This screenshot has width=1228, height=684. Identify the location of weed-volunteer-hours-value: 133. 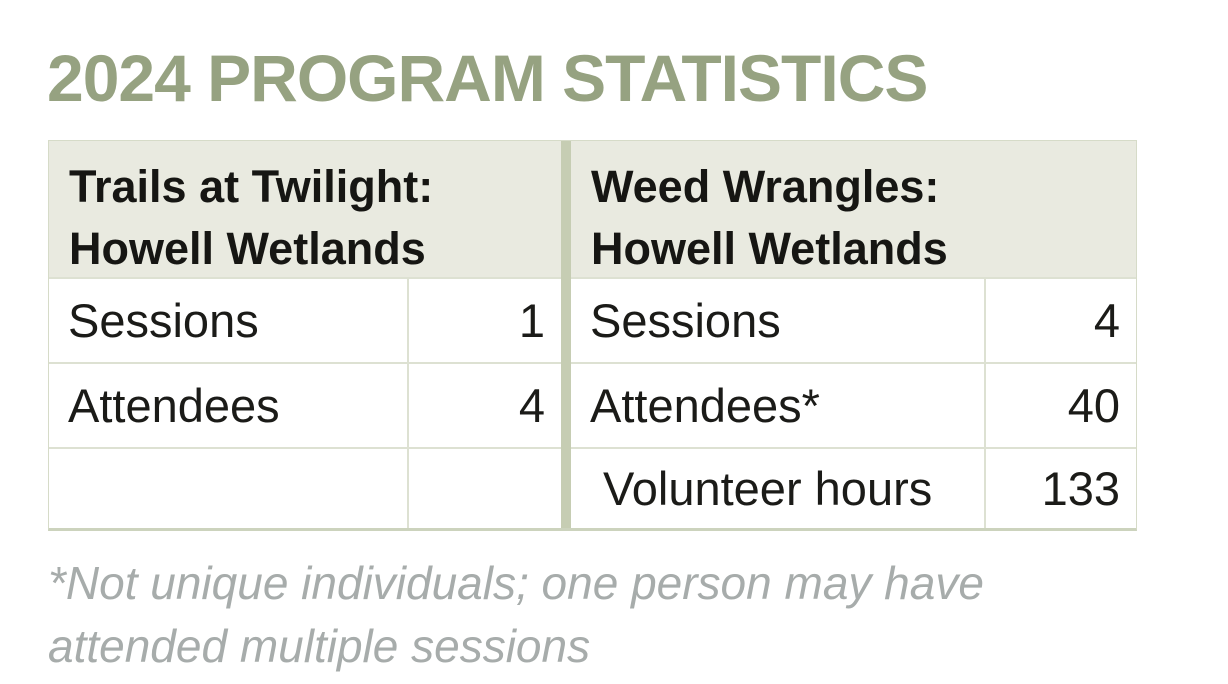
(1060, 488).